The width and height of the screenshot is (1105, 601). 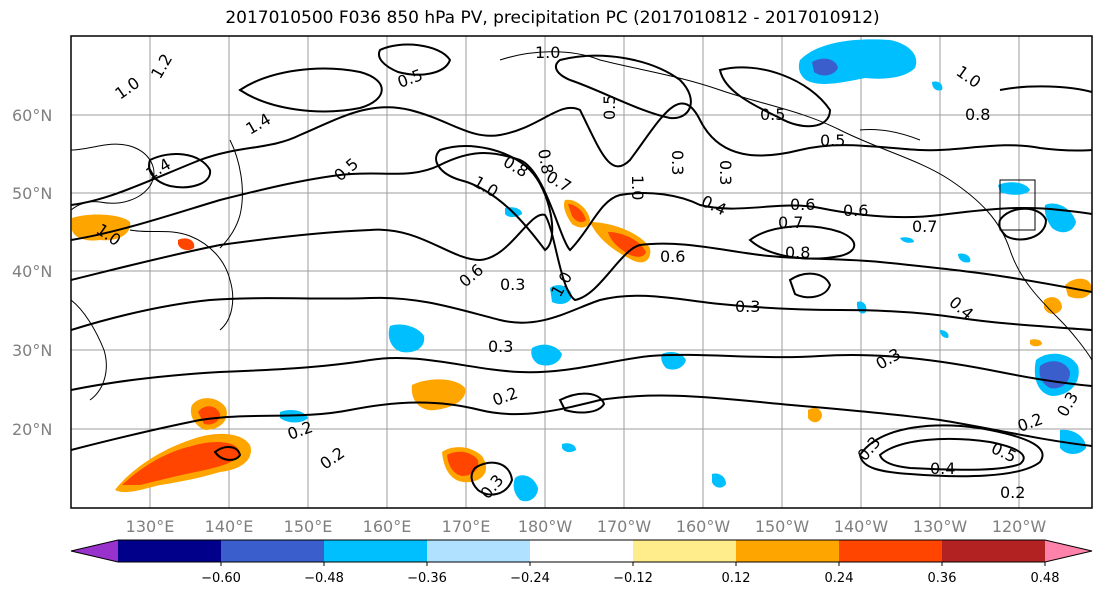 What do you see at coordinates (32, 193) in the screenshot?
I see `lat-tick-label: 50°N` at bounding box center [32, 193].